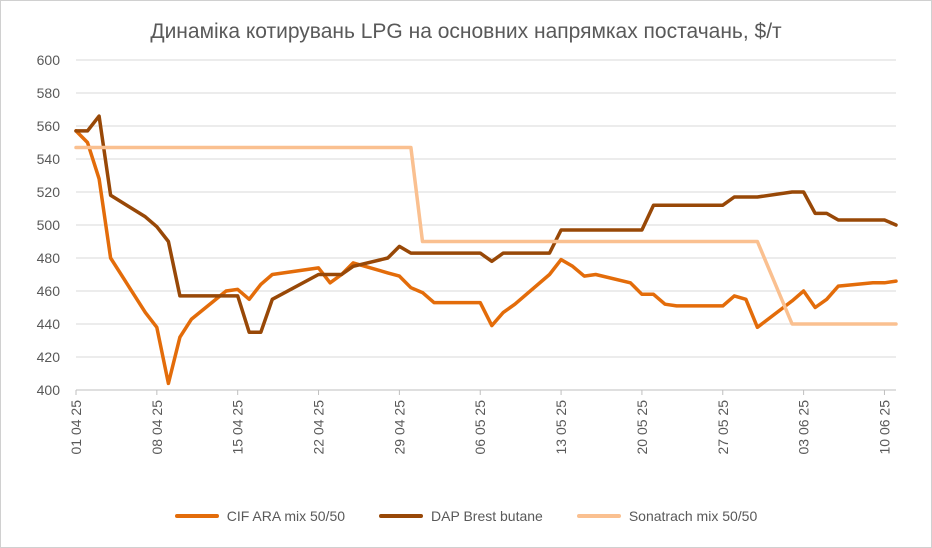  What do you see at coordinates (49, 357) in the screenshot?
I see `y-tick-label: 420` at bounding box center [49, 357].